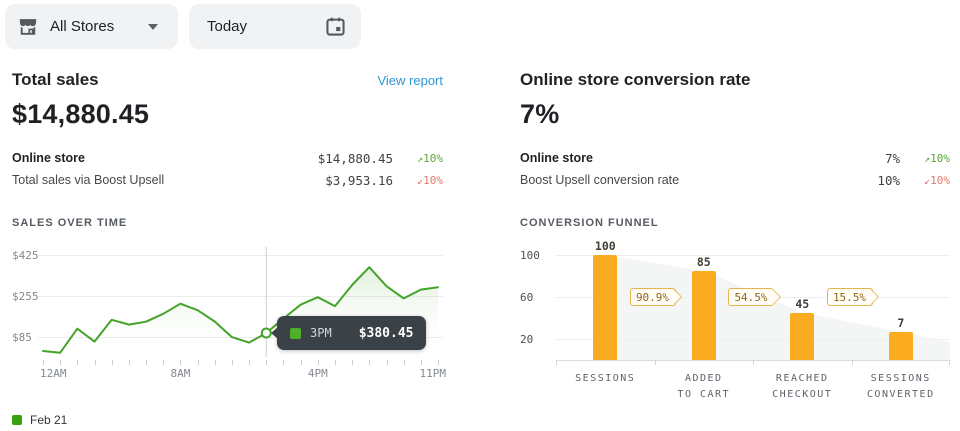  What do you see at coordinates (55, 79) in the screenshot?
I see `total-sales-title: Total sales` at bounding box center [55, 79].